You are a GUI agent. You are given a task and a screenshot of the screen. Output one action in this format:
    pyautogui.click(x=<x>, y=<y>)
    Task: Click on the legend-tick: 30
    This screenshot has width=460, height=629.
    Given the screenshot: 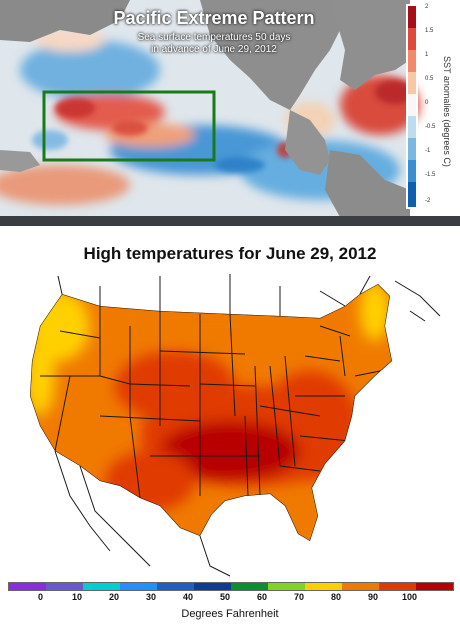 What is the action you would take?
    pyautogui.click(x=151, y=597)
    